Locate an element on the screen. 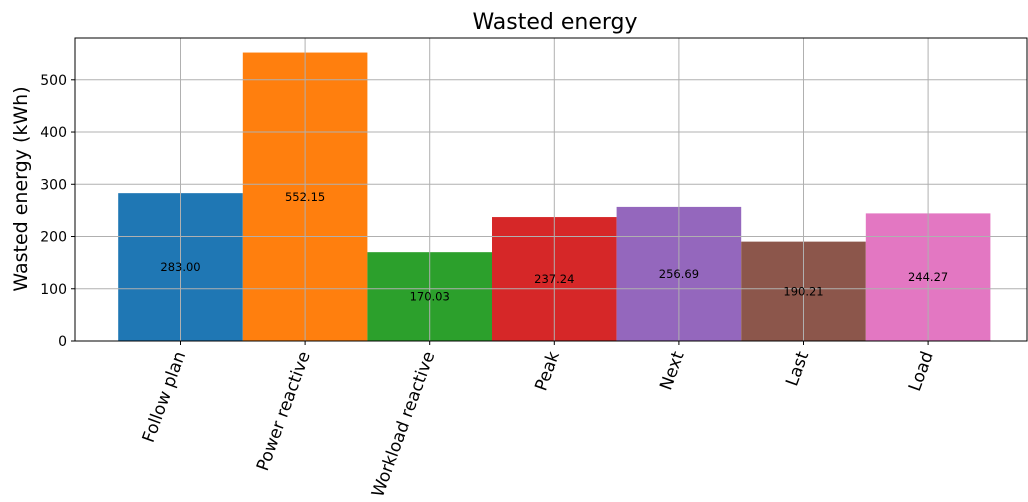 The width and height of the screenshot is (1028, 502). chart-title: Wasted energy is located at coordinates (554, 22).